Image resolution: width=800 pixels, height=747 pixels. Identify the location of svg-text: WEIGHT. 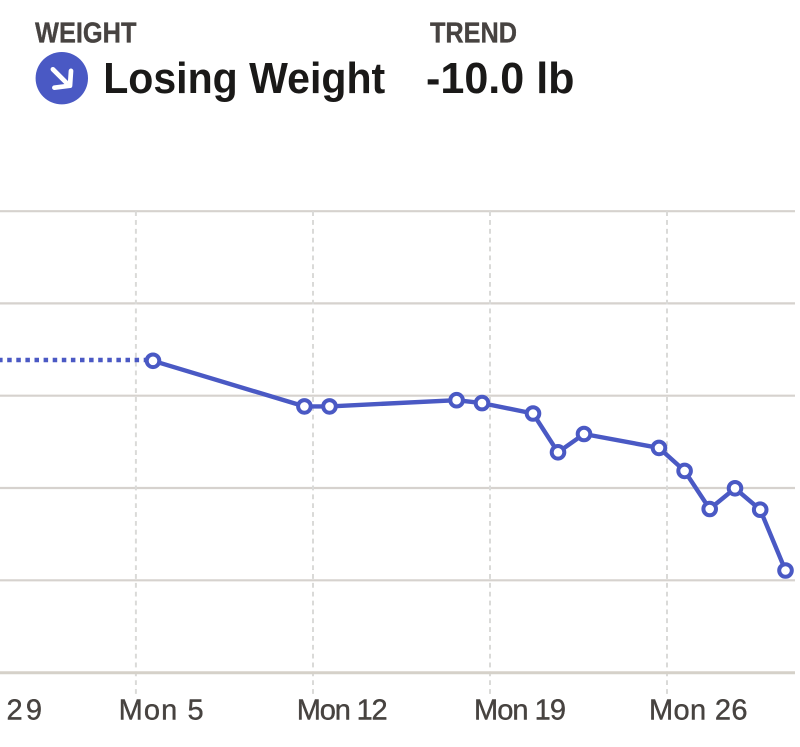
(86, 34).